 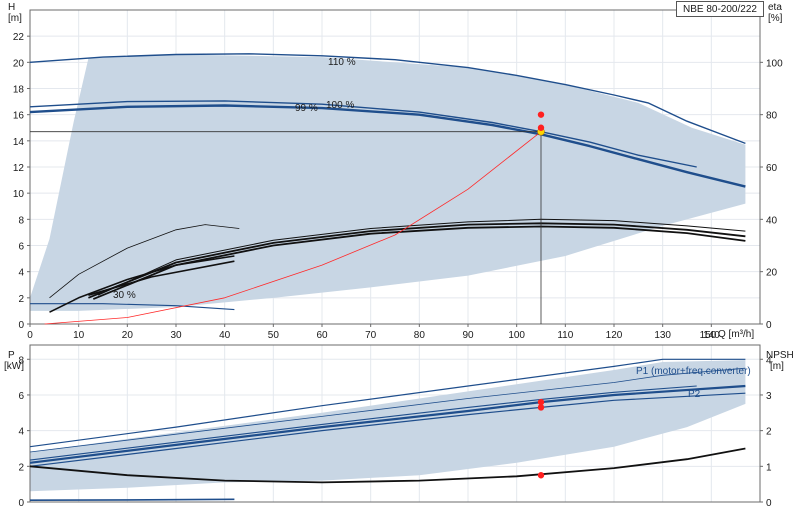 I want to click on duty-point-p1-marker, so click(x=541, y=402).